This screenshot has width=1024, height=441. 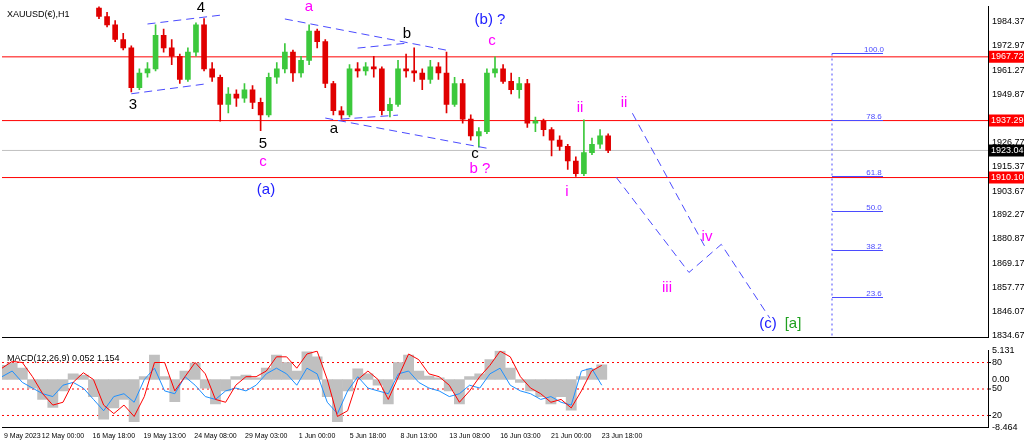 What do you see at coordinates (263, 142) in the screenshot?
I see `annotation: 5` at bounding box center [263, 142].